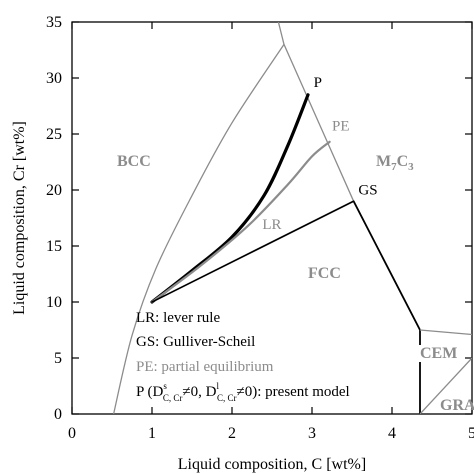 This screenshot has width=474, height=474. I want to click on y-tick-label: 25, so click(54, 134).